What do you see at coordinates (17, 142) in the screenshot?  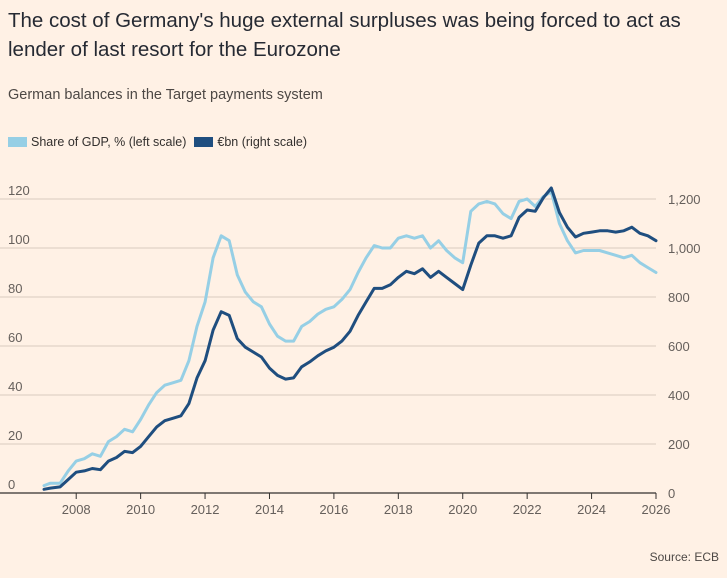 I see `legend-swatch-share-gdp` at bounding box center [17, 142].